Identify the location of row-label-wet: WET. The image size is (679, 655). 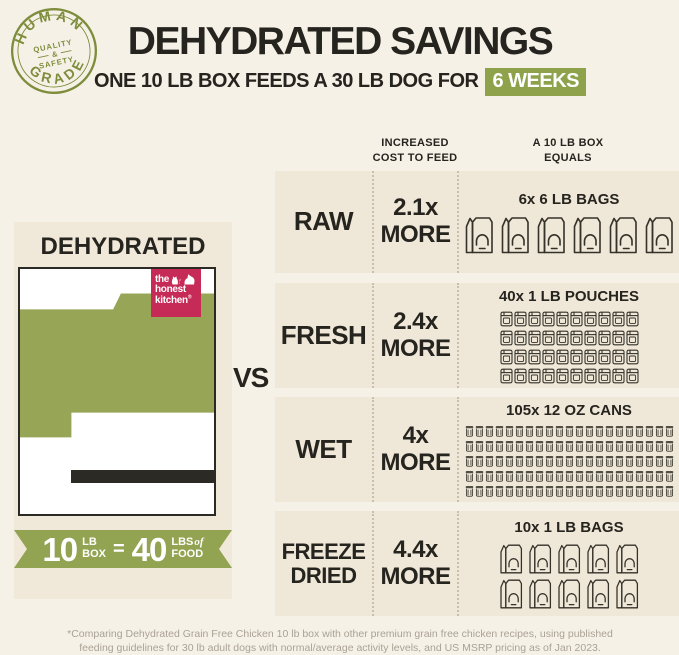
(323, 448).